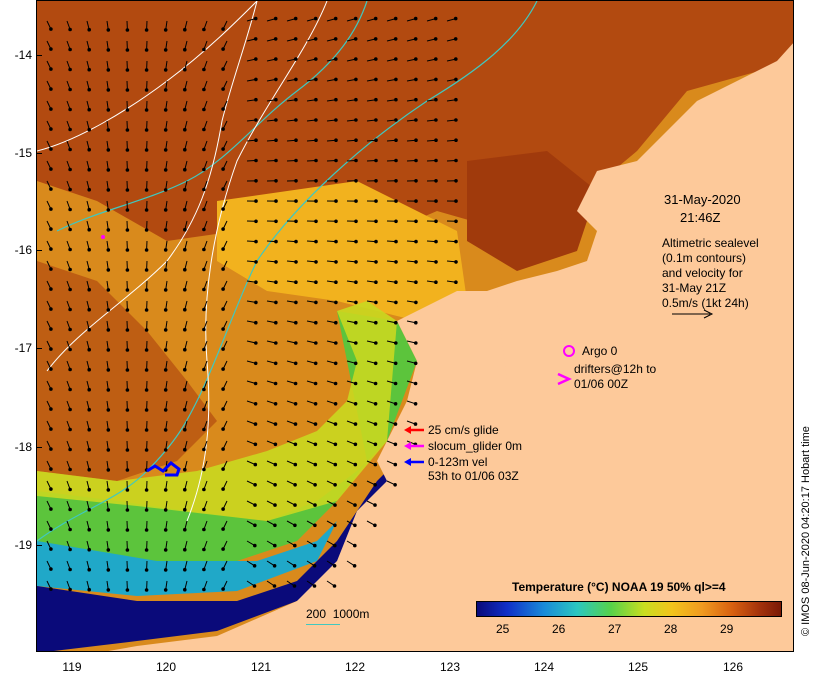  What do you see at coordinates (166, 667) in the screenshot?
I see `x-tick-label: 120` at bounding box center [166, 667].